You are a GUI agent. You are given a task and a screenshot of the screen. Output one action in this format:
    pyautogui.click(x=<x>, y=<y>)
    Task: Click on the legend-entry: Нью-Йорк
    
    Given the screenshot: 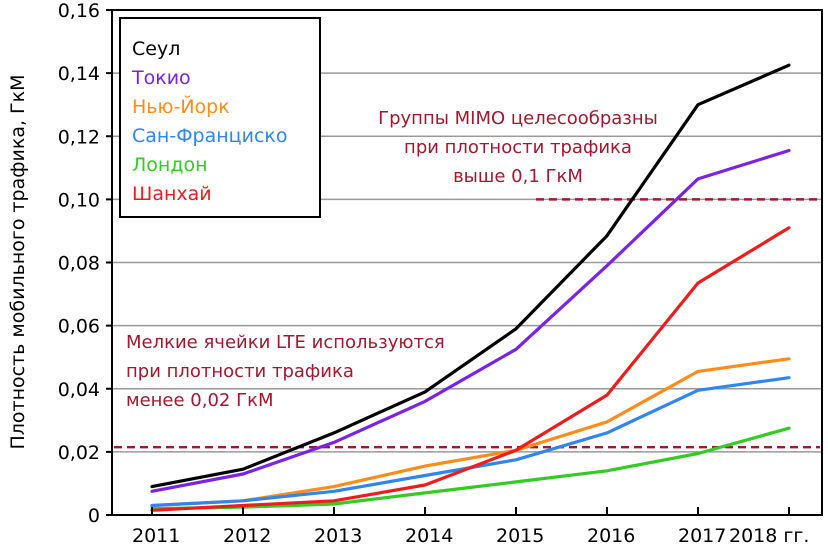 What is the action you would take?
    pyautogui.click(x=181, y=106)
    